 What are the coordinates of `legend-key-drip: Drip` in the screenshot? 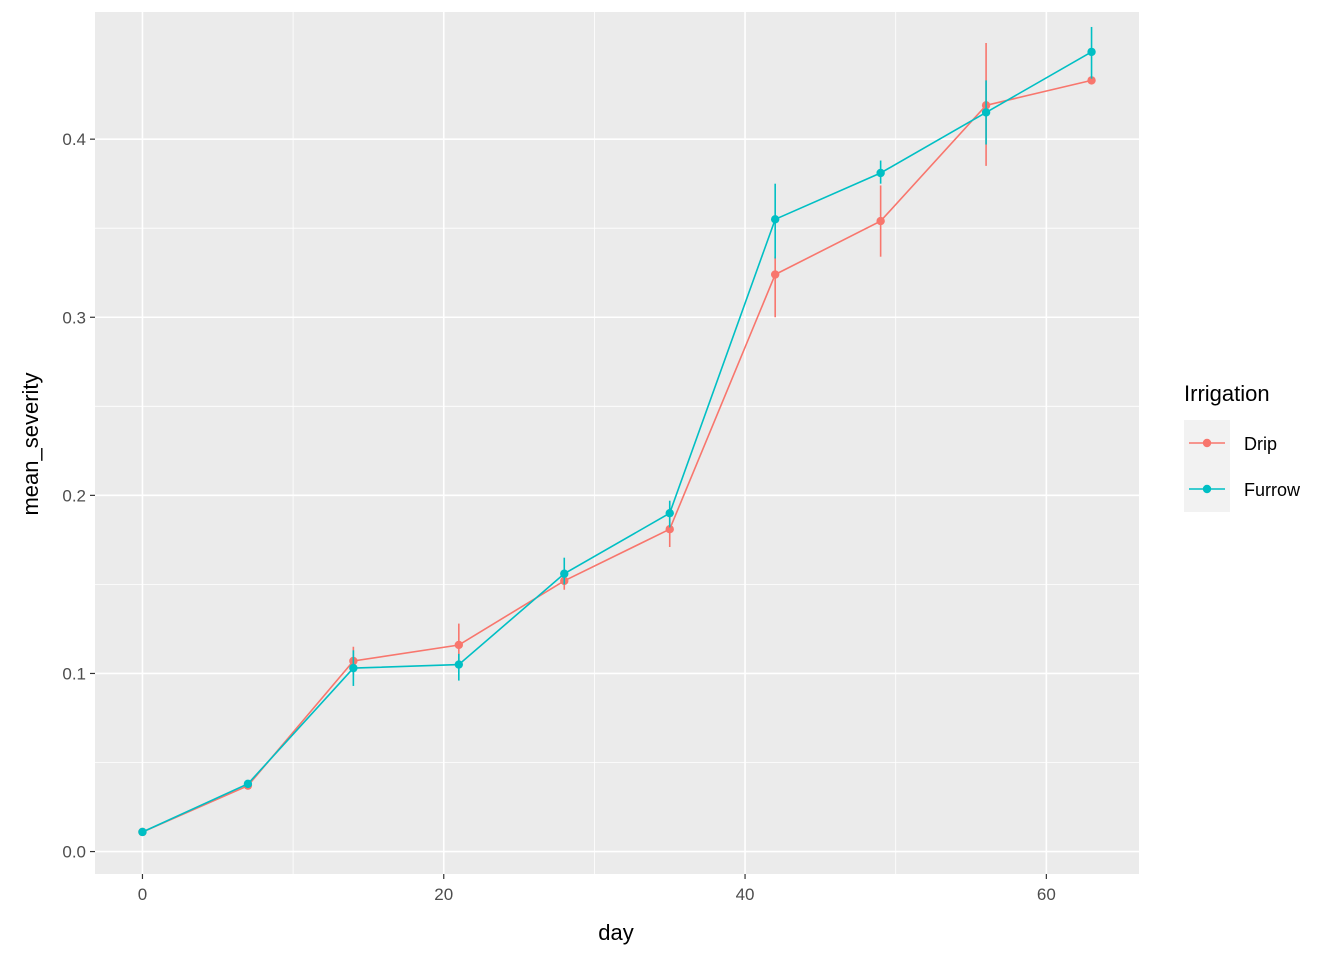 It's located at (1230, 443).